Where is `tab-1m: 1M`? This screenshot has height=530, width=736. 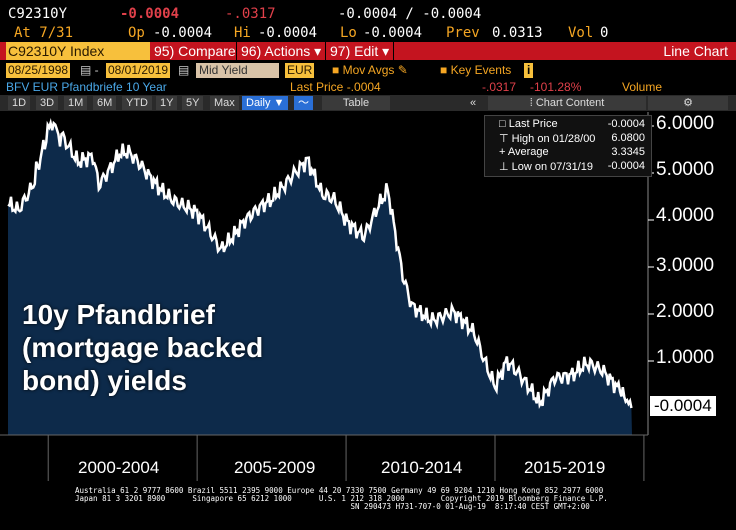 tab-1m: 1M is located at coordinates (76, 103).